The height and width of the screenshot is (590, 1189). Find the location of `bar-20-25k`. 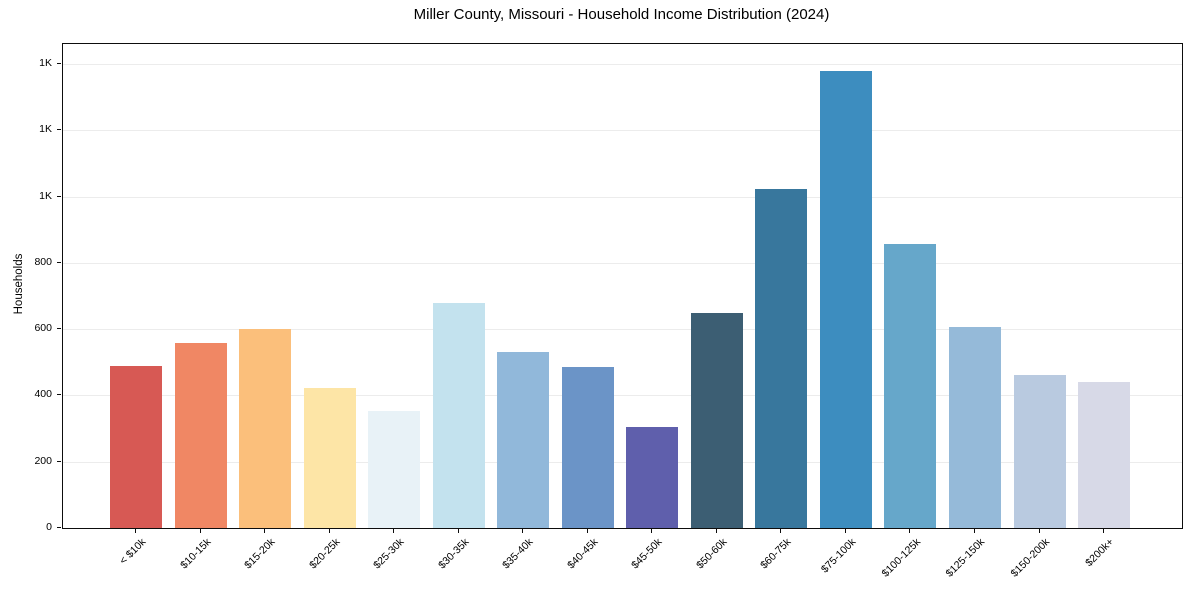

bar-20-25k is located at coordinates (329, 457).